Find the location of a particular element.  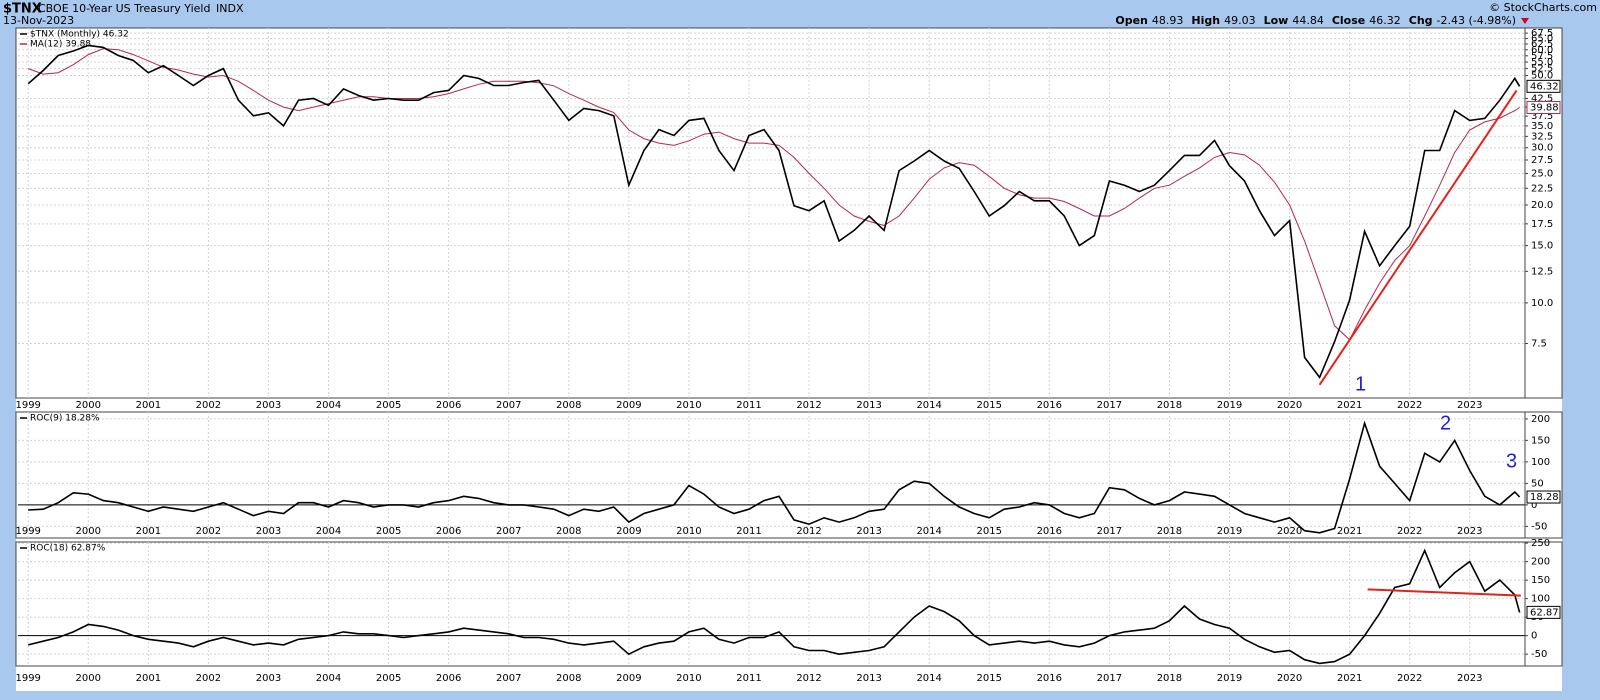

date: 13-Nov-2023 is located at coordinates (38, 20).